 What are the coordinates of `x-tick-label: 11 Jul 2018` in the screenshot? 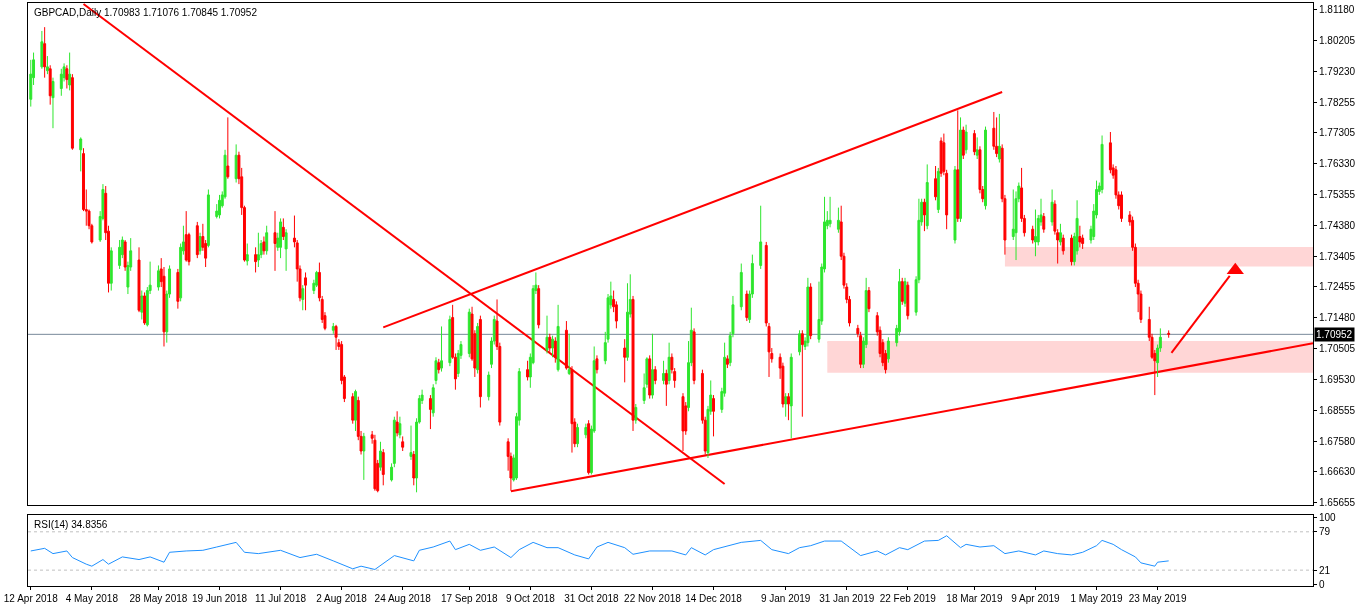 It's located at (281, 598).